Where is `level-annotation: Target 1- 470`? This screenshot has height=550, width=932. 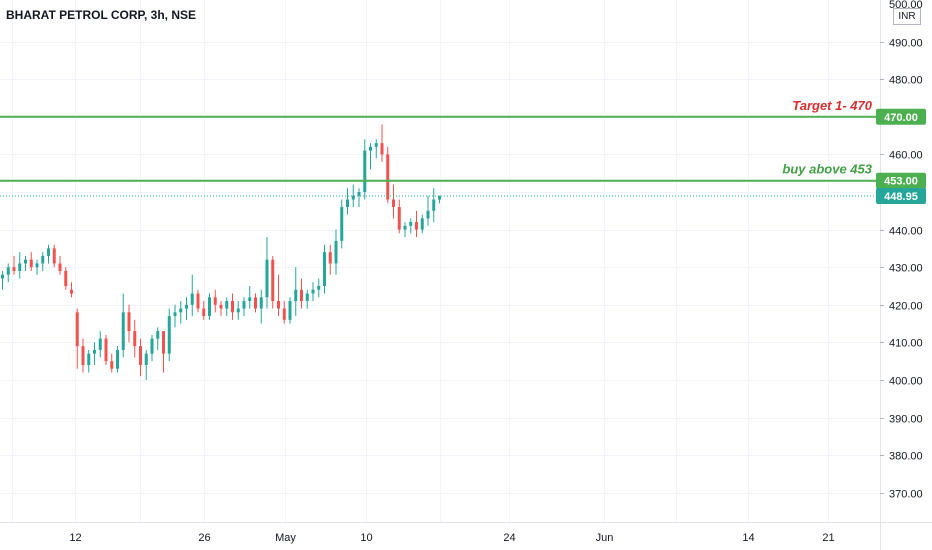 level-annotation: Target 1- 470 is located at coordinates (832, 105).